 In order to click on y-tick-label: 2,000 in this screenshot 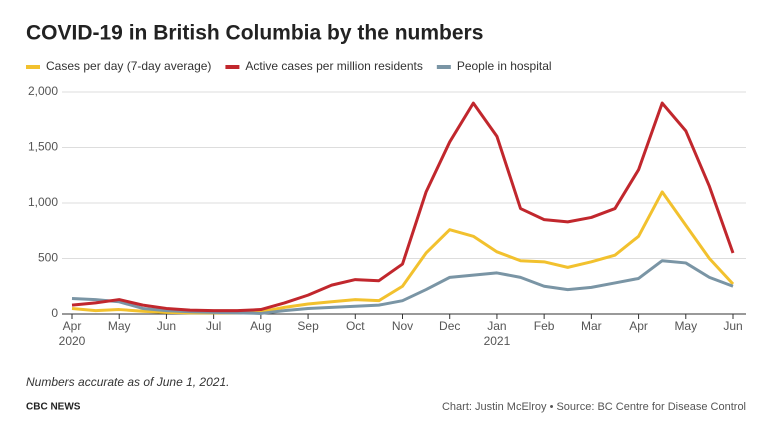, I will do `click(43, 91)`.